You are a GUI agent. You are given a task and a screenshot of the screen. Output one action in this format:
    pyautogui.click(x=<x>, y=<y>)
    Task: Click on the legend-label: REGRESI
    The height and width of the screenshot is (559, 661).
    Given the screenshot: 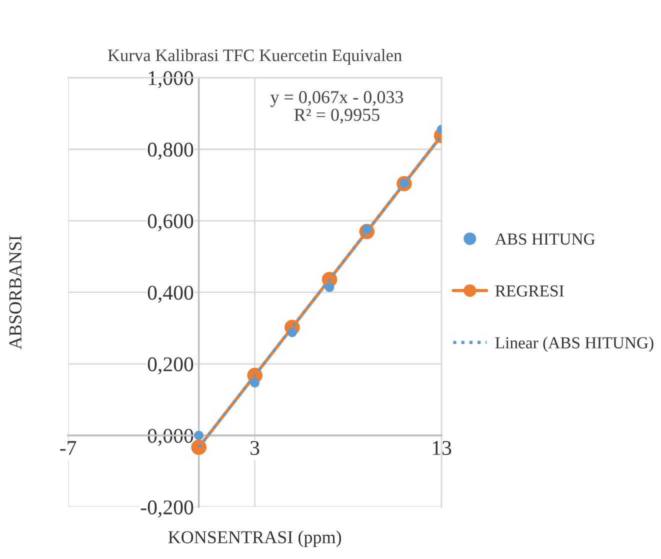 What is the action you would take?
    pyautogui.click(x=529, y=291)
    